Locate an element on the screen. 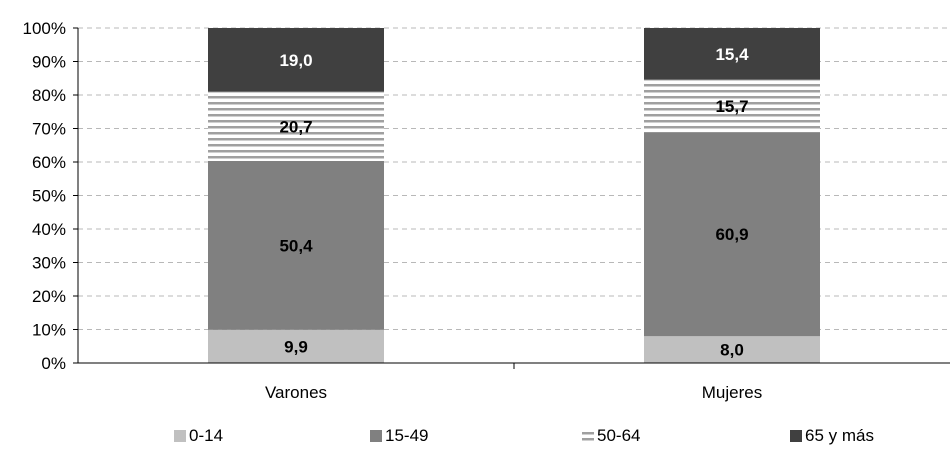 This screenshot has height=451, width=952. data-label: 8,0 is located at coordinates (732, 350).